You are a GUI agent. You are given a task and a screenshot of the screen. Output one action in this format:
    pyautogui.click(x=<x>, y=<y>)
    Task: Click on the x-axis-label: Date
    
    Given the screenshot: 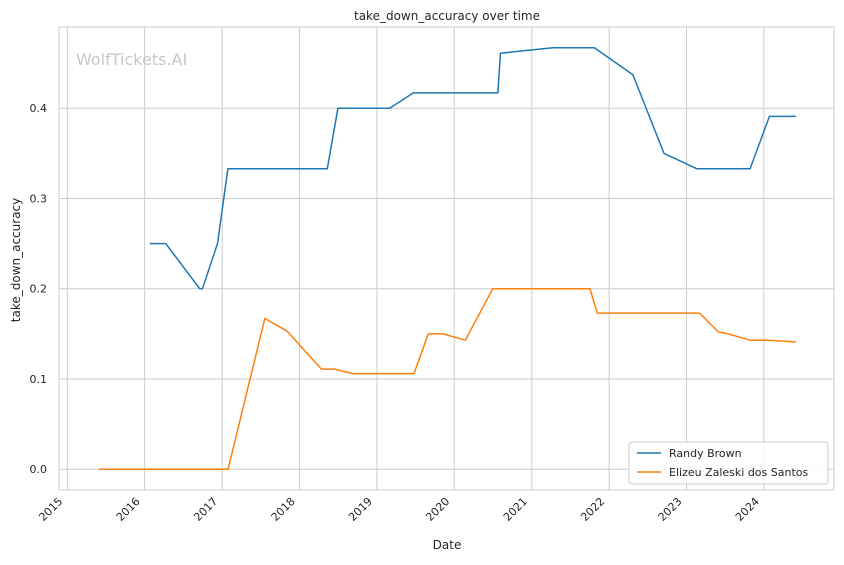 What is the action you would take?
    pyautogui.click(x=447, y=545)
    